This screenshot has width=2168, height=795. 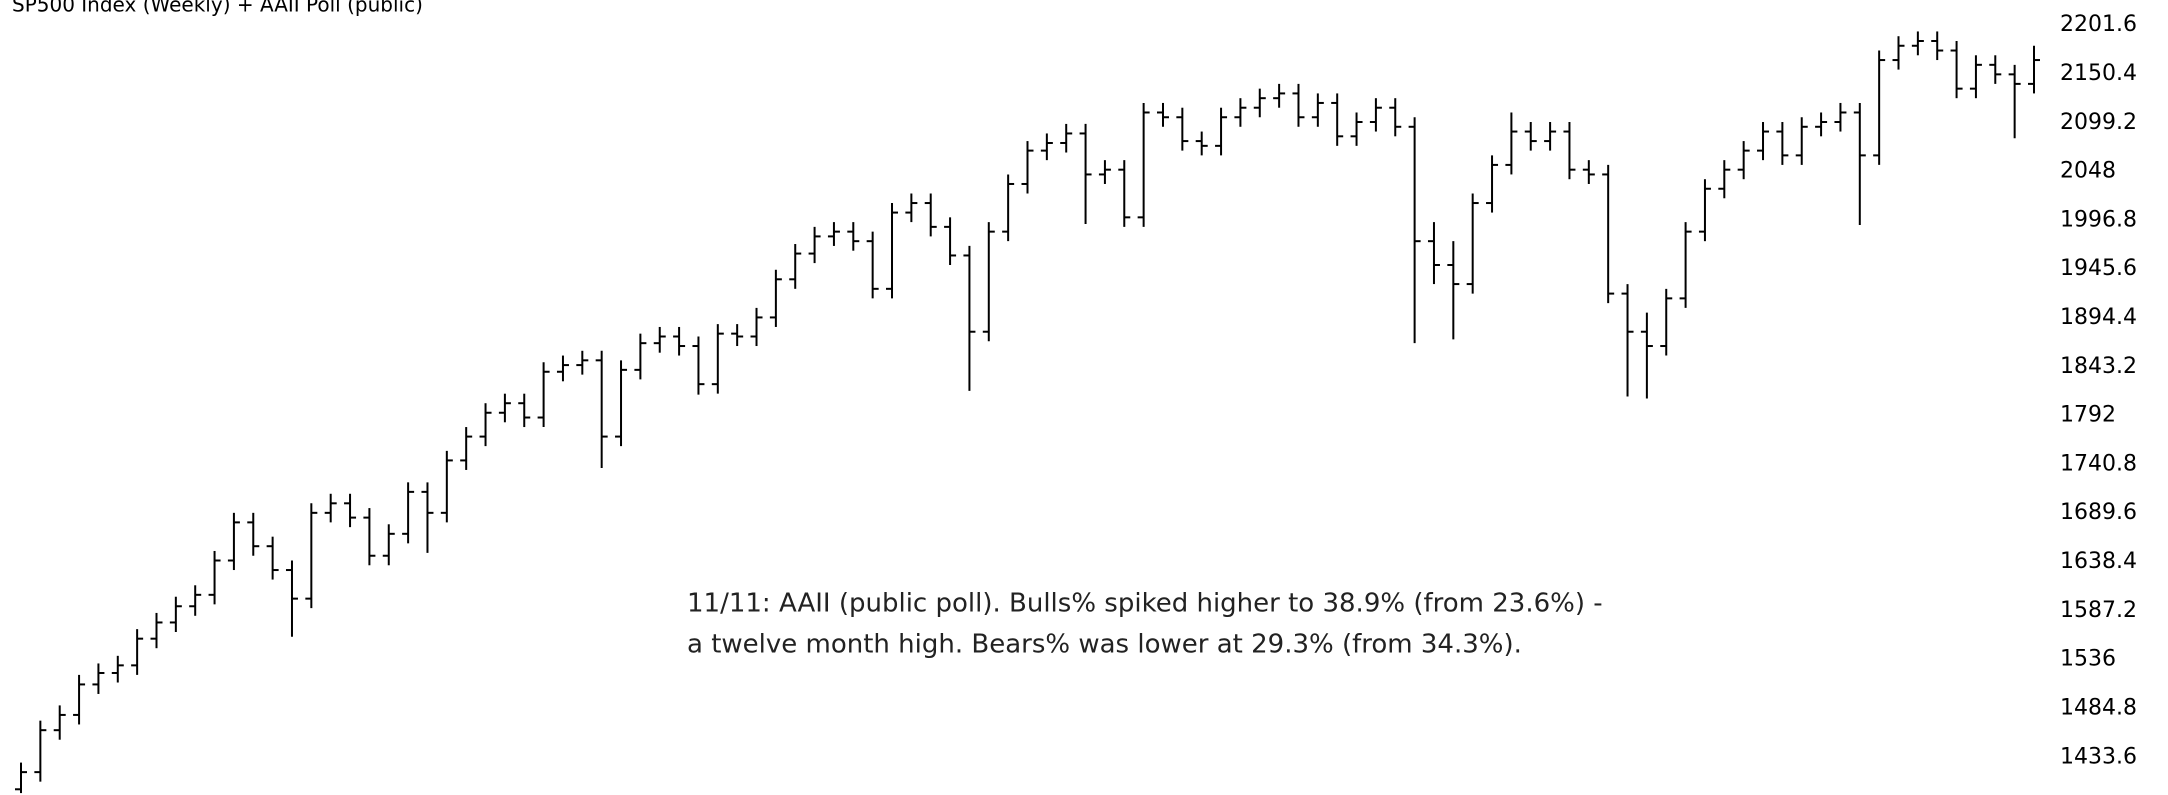 What do you see at coordinates (2088, 415) in the screenshot?
I see `y-tick-label: 1792` at bounding box center [2088, 415].